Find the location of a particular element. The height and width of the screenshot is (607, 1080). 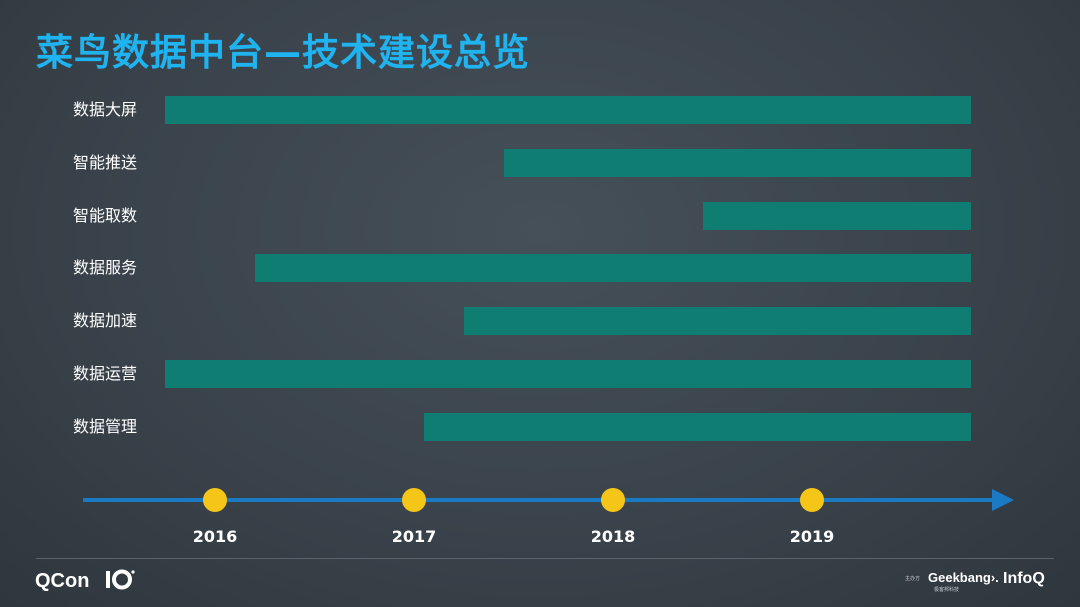

year-marker-2016 is located at coordinates (215, 500).